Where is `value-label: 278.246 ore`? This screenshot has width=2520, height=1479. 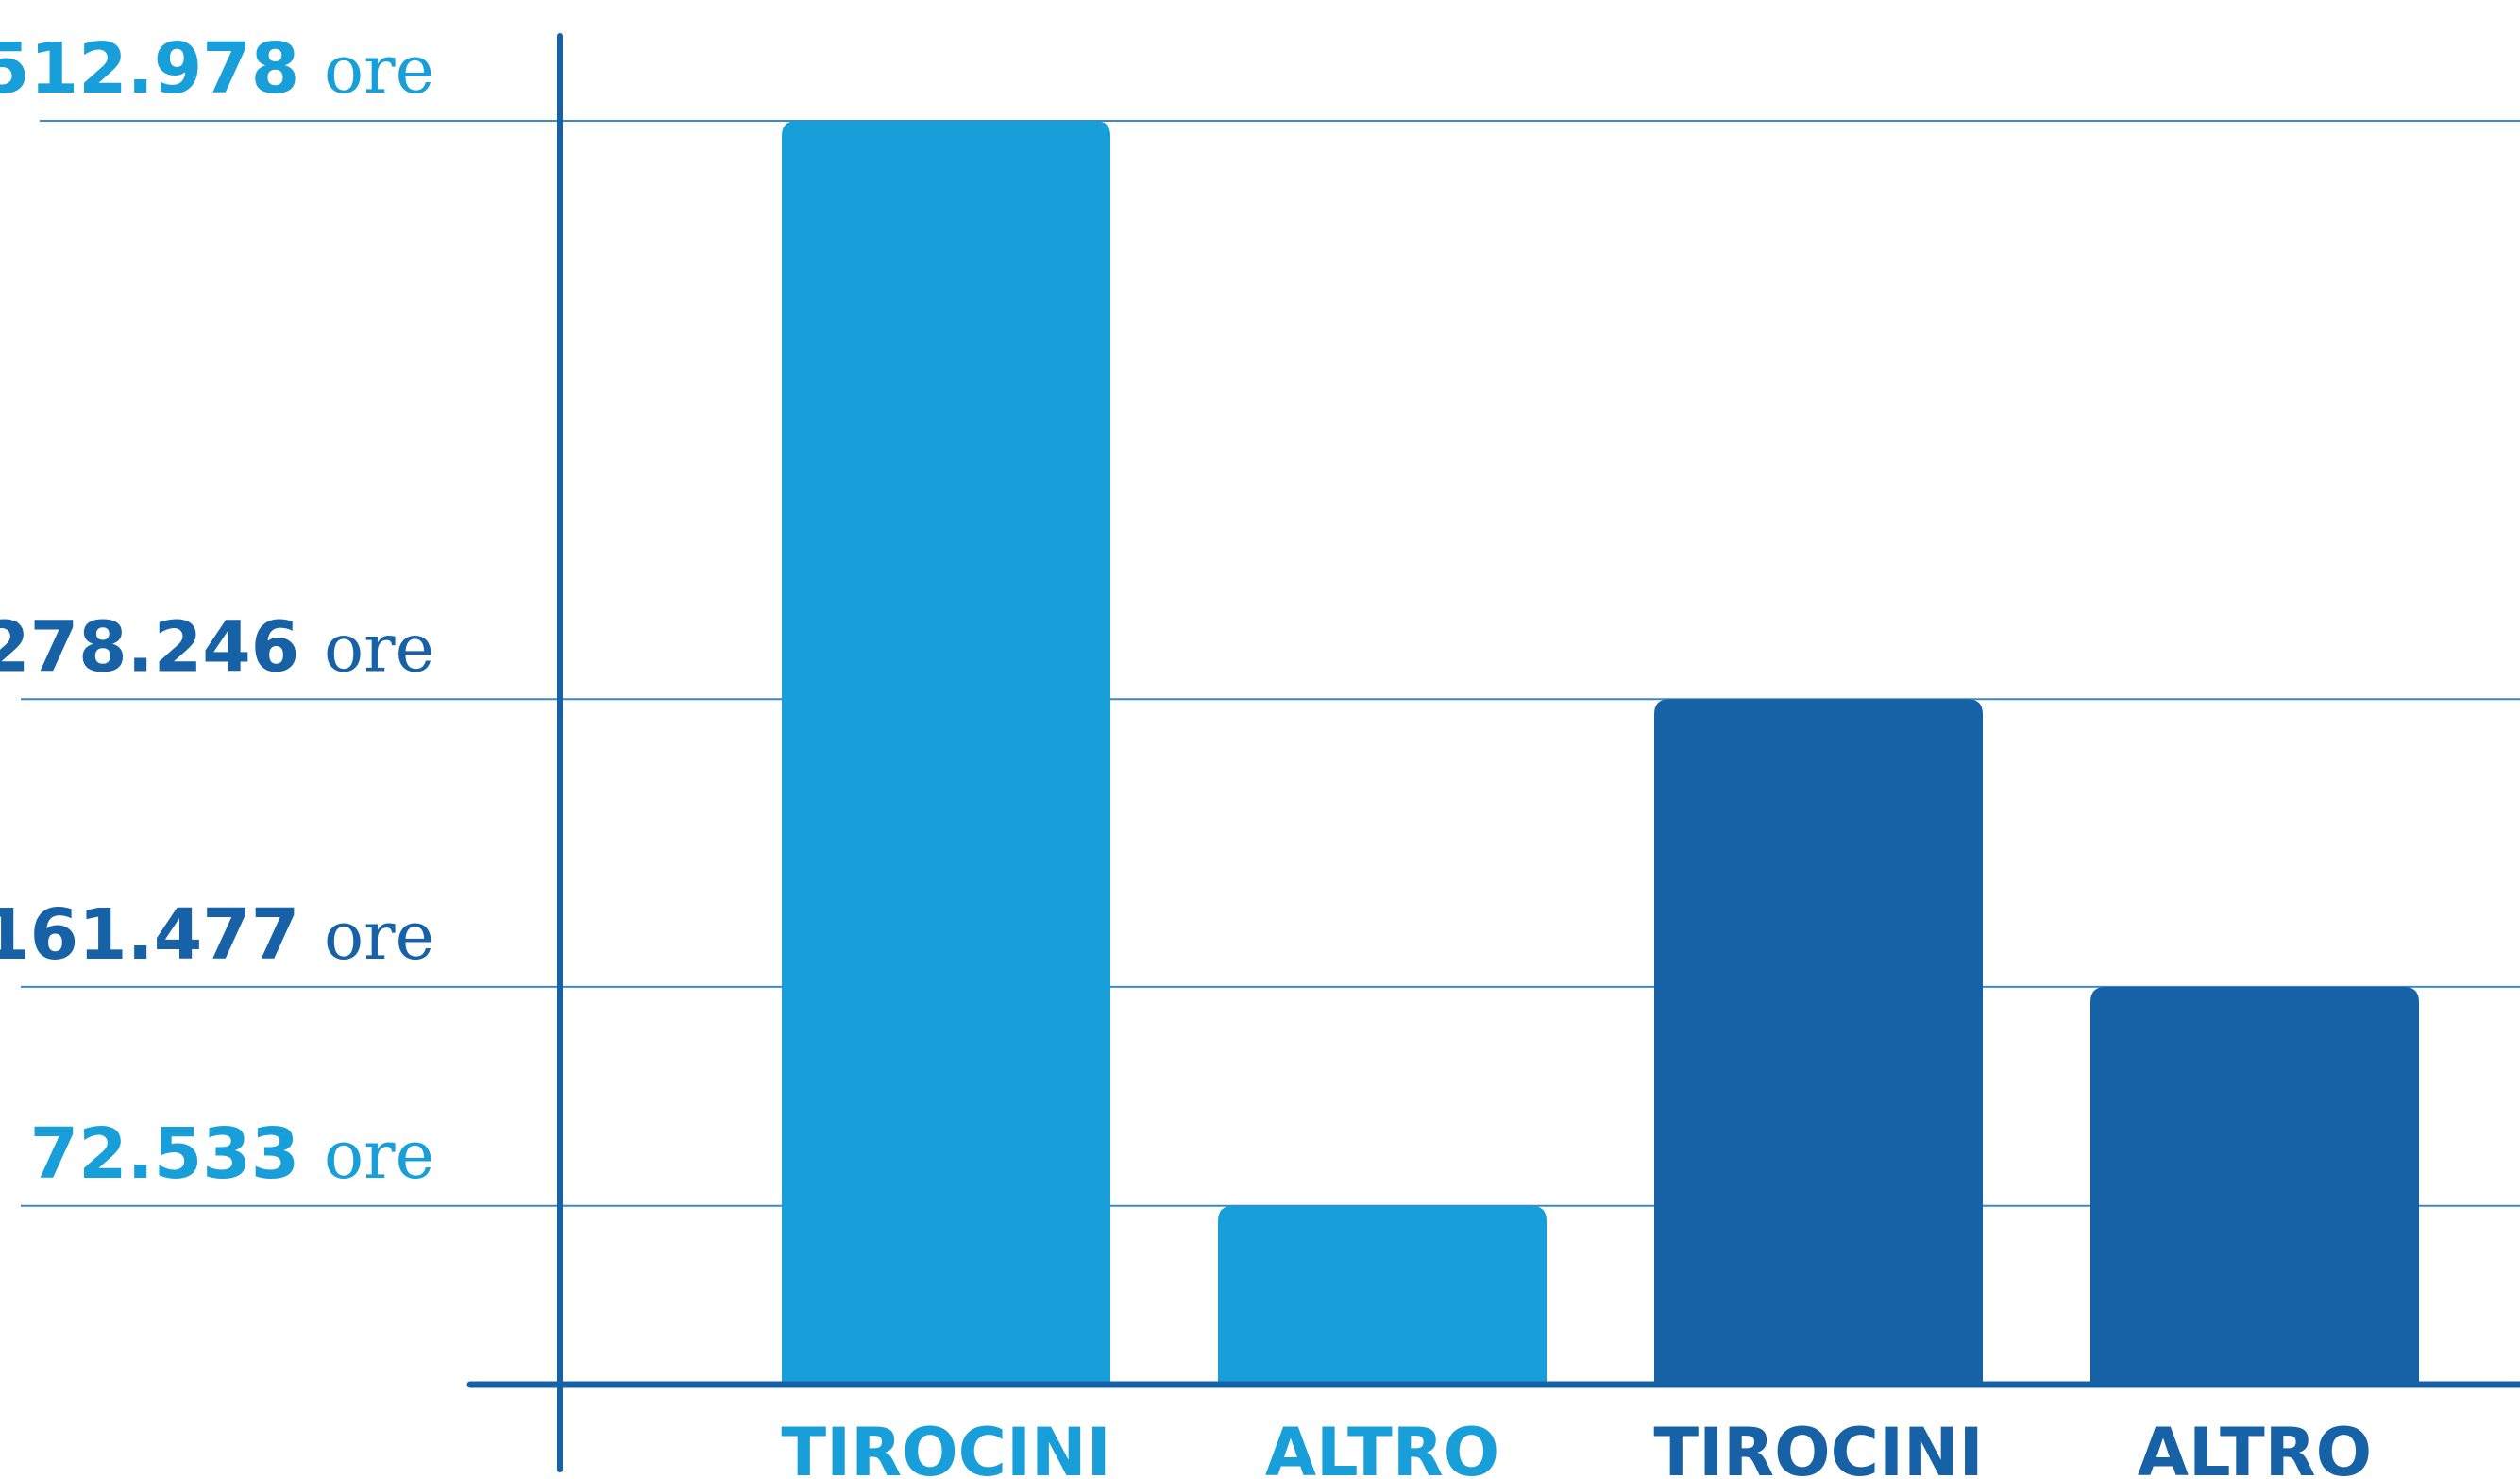 value-label: 278.246 ore is located at coordinates (217, 647).